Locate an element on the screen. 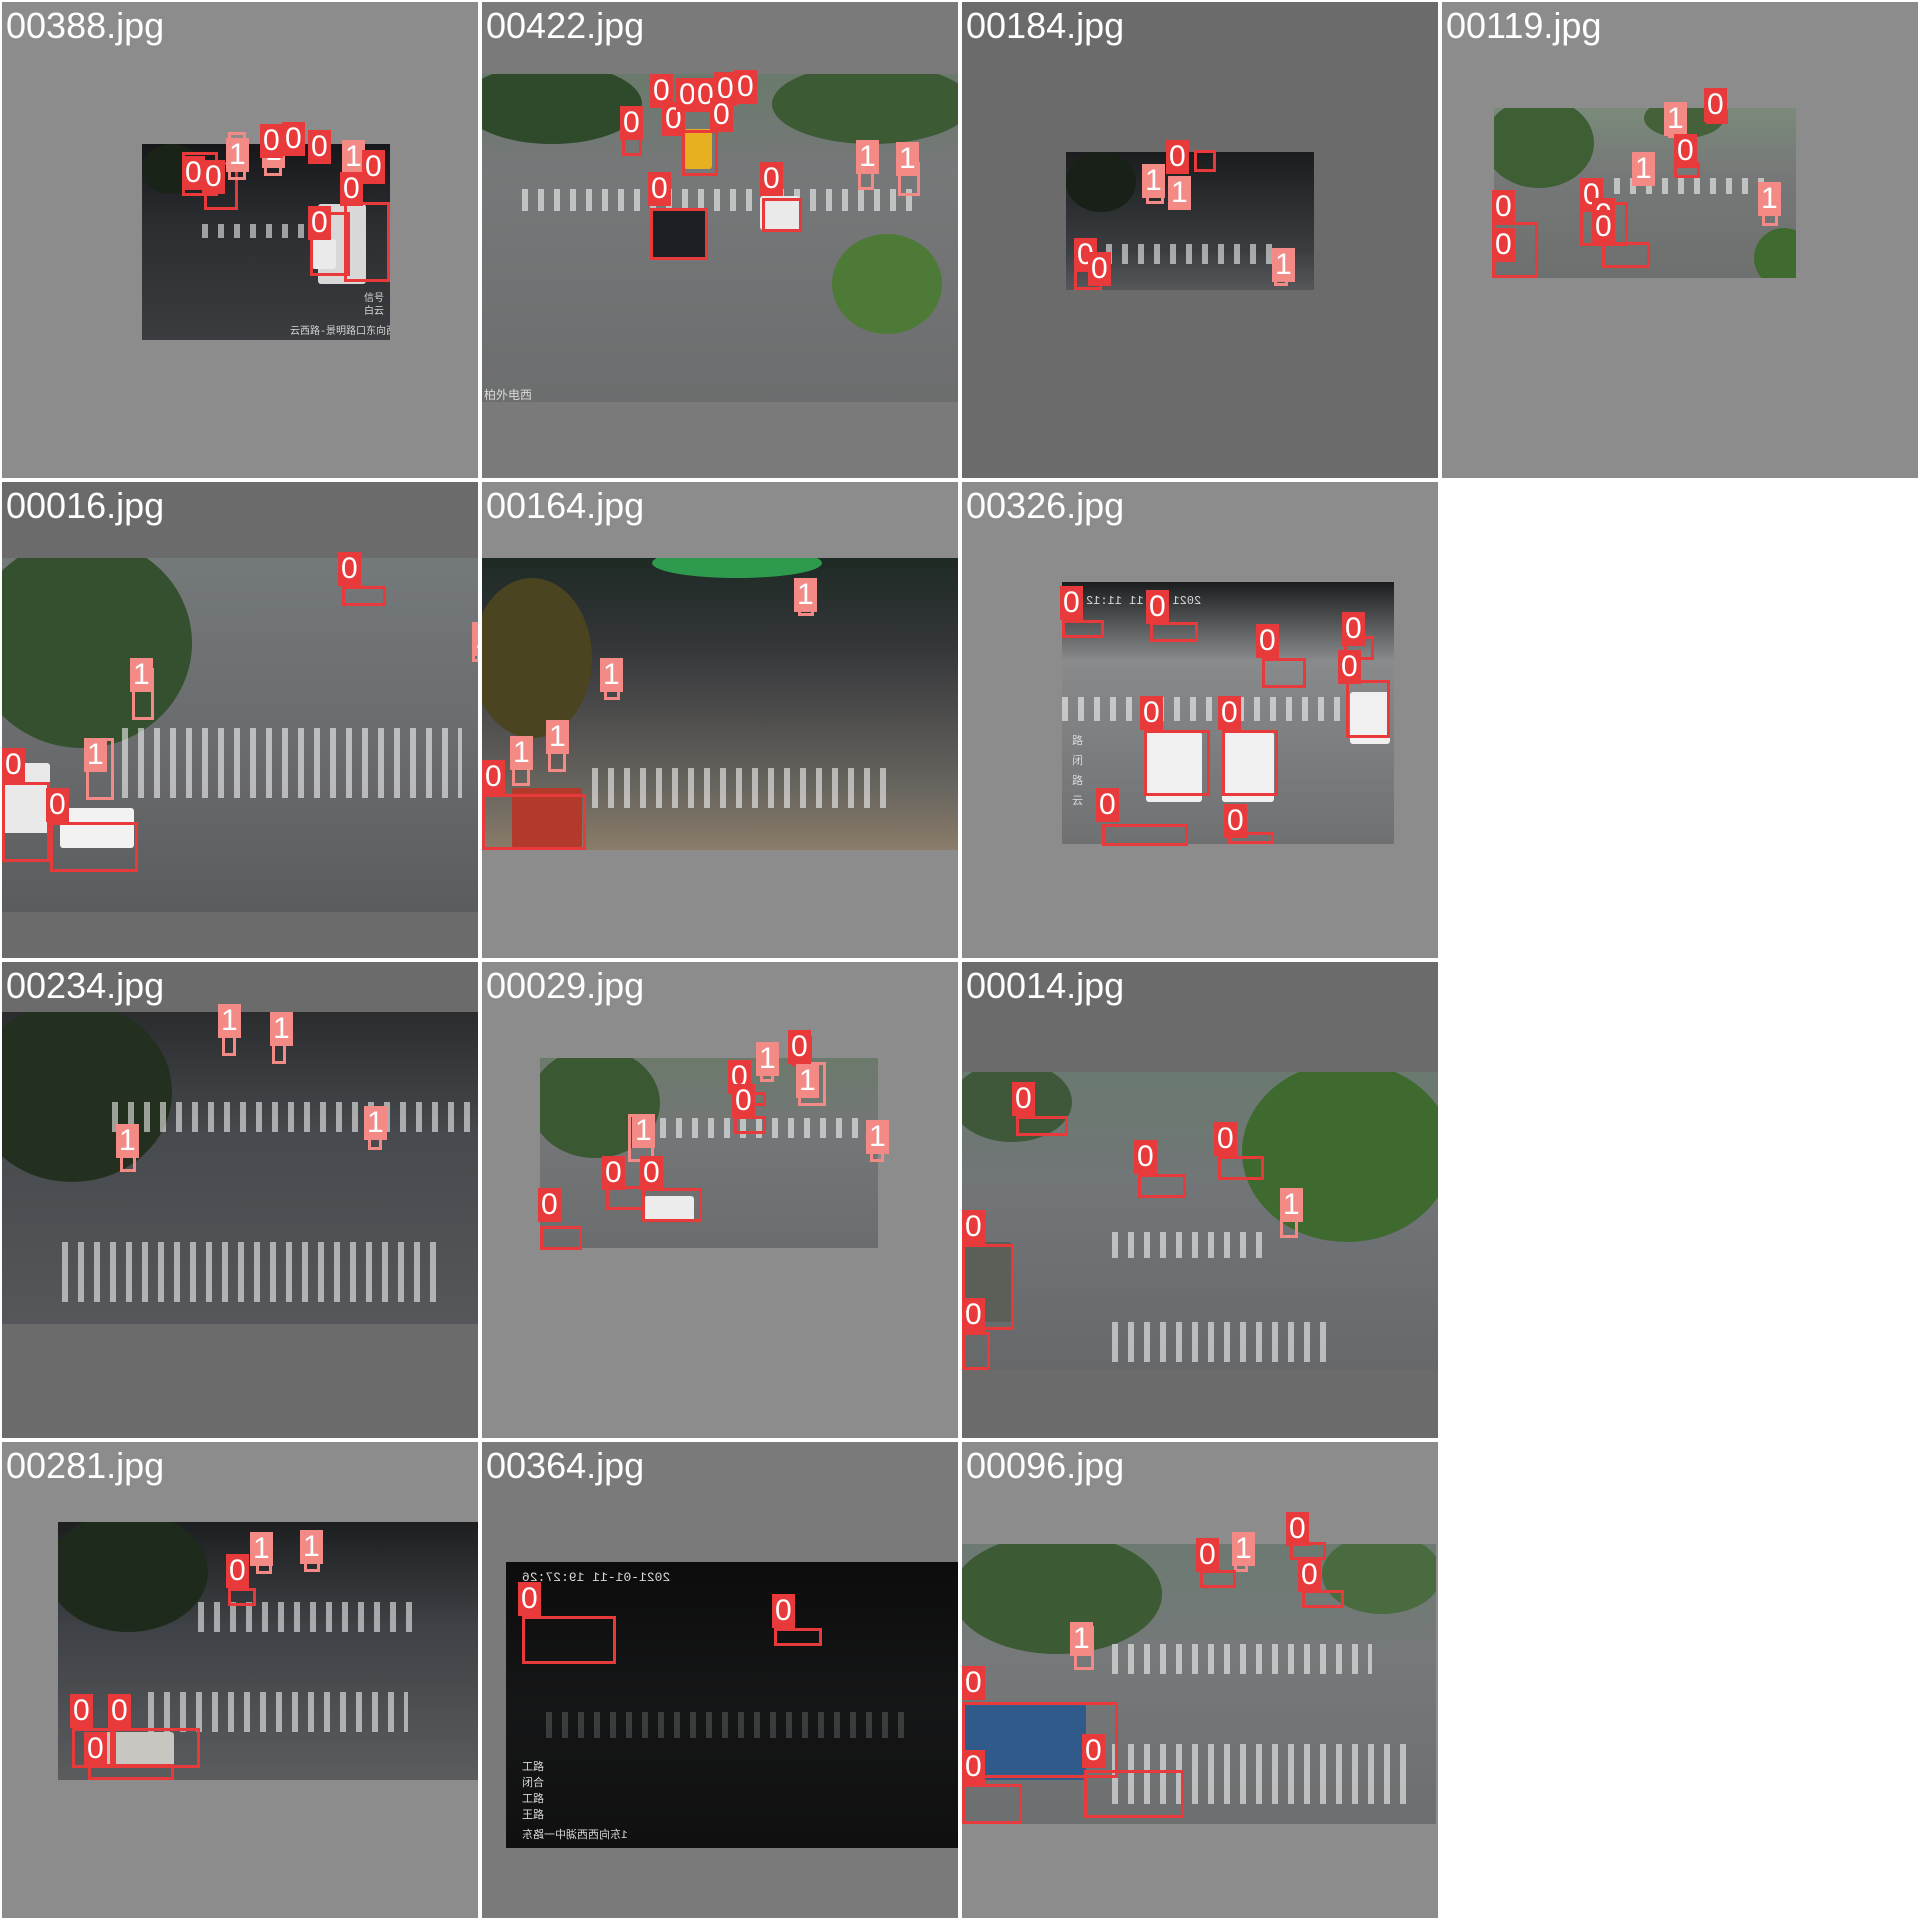  osd-side-2: 闭合 is located at coordinates (533, 1784).